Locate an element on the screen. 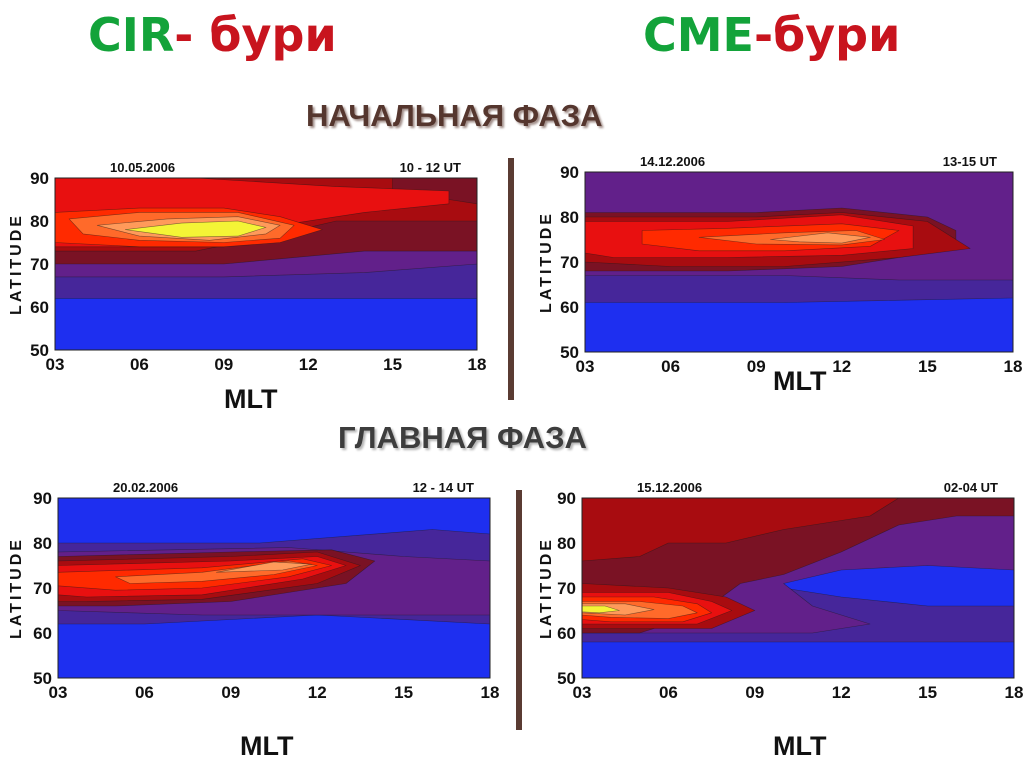 The width and height of the screenshot is (1024, 768). main-phase-heading: ГЛАВНАЯ ФАЗА is located at coordinates (462, 437).